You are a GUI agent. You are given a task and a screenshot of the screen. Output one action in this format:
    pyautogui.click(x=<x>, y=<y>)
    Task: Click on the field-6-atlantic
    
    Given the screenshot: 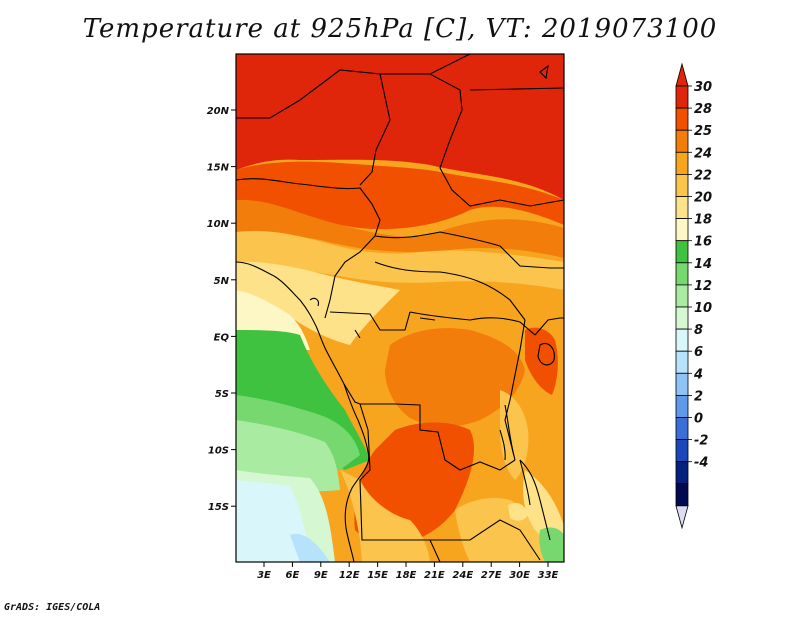 What is the action you would take?
    pyautogui.click(x=310, y=547)
    